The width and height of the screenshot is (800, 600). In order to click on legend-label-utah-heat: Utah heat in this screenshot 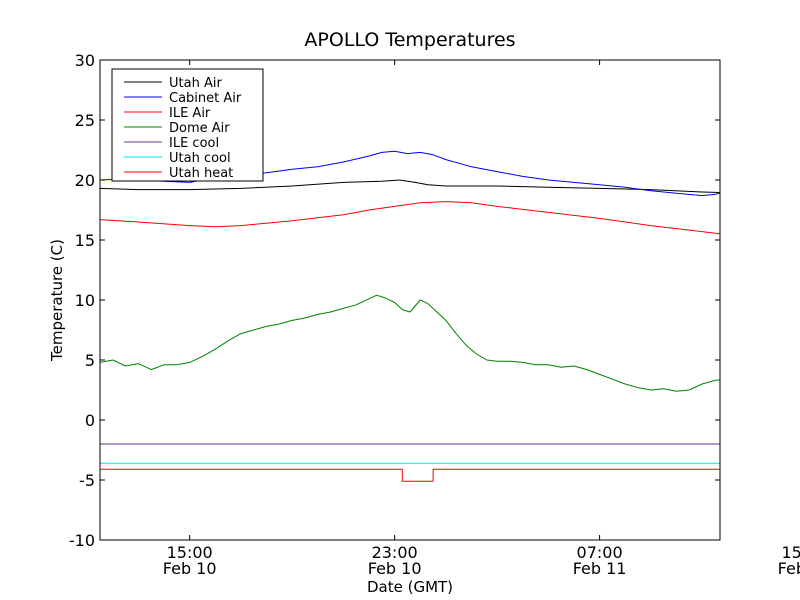, I will do `click(201, 173)`.